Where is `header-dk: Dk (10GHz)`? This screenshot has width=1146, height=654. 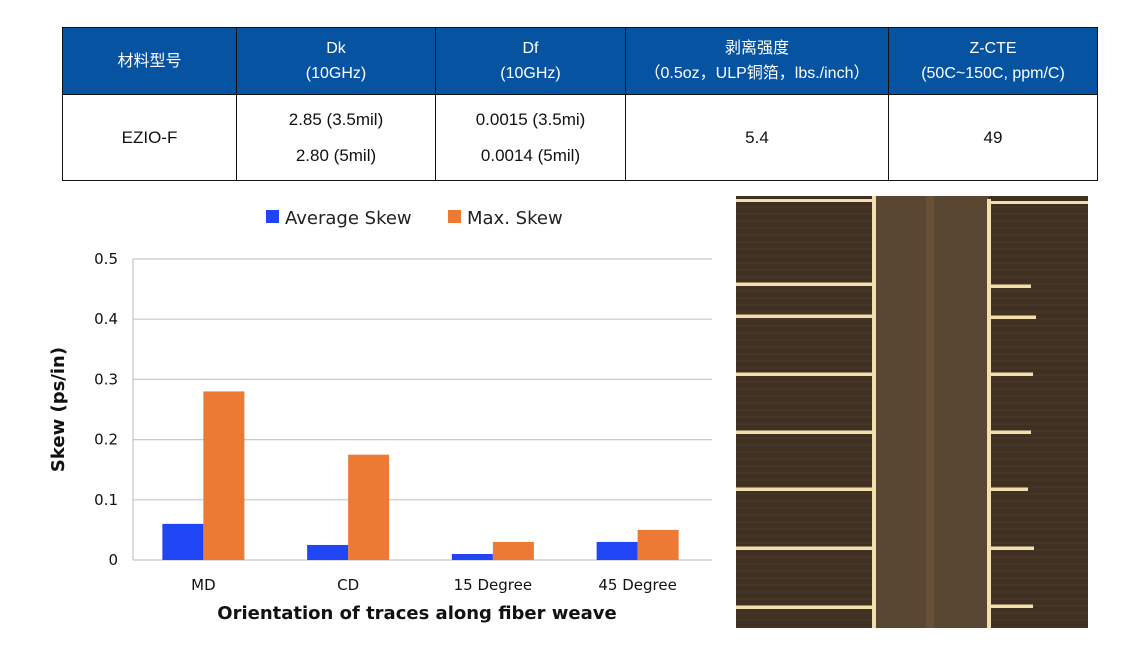
header-dk: Dk (10GHz) is located at coordinates (336, 61).